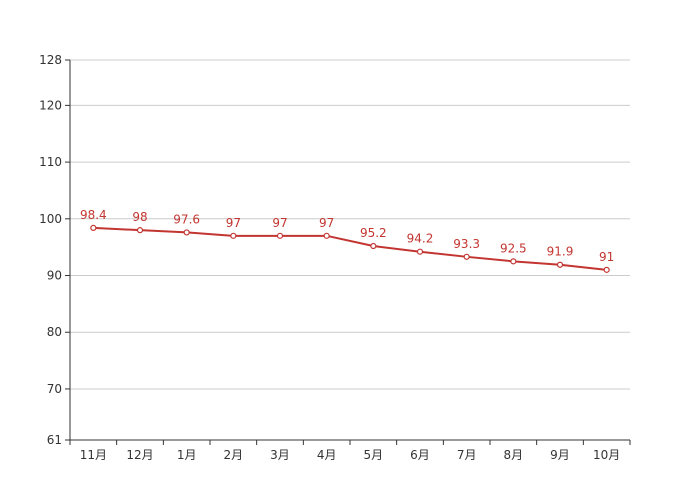  What do you see at coordinates (50, 60) in the screenshot?
I see `y-tick-label: 128` at bounding box center [50, 60].